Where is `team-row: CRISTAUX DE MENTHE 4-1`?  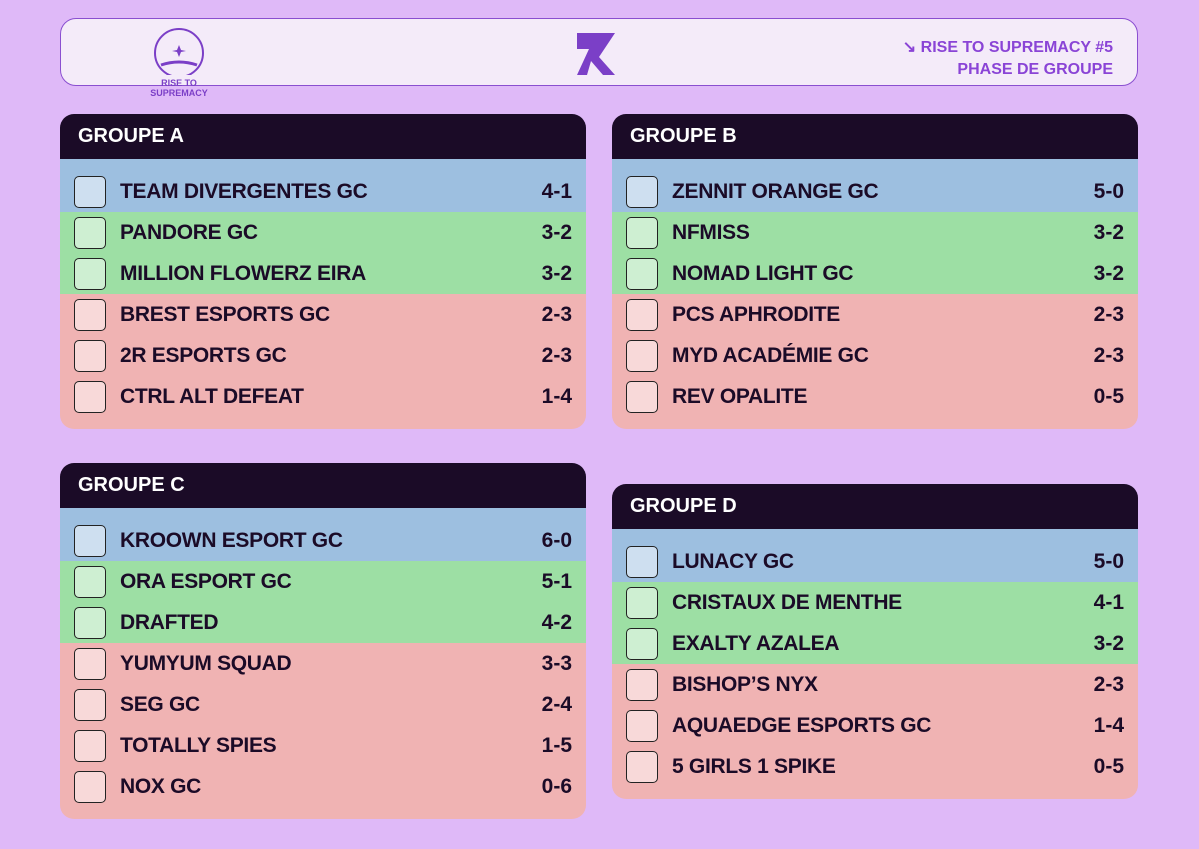 team-row: CRISTAUX DE MENTHE 4-1 is located at coordinates (875, 602).